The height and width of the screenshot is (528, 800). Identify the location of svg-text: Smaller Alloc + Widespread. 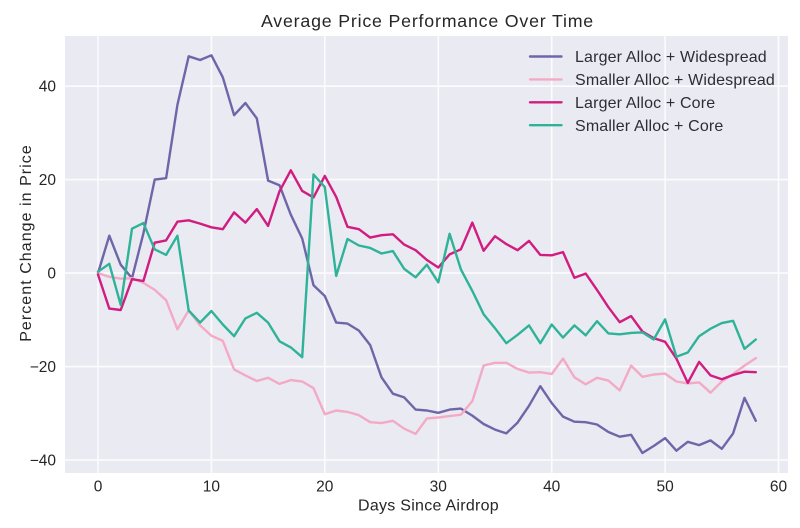
(675, 80).